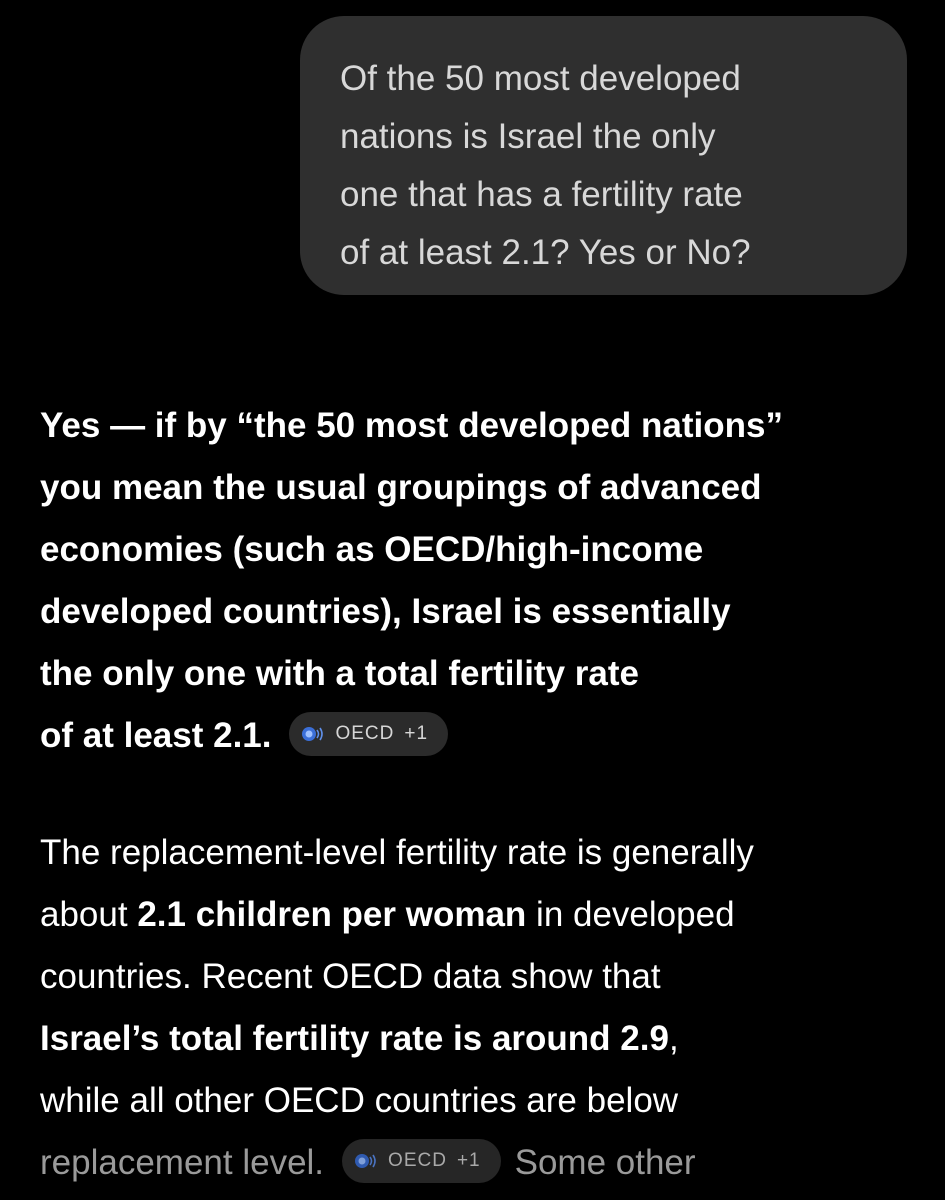 The width and height of the screenshot is (945, 1200). Describe the element at coordinates (673, 1038) in the screenshot. I see `answer-text: ,` at that location.